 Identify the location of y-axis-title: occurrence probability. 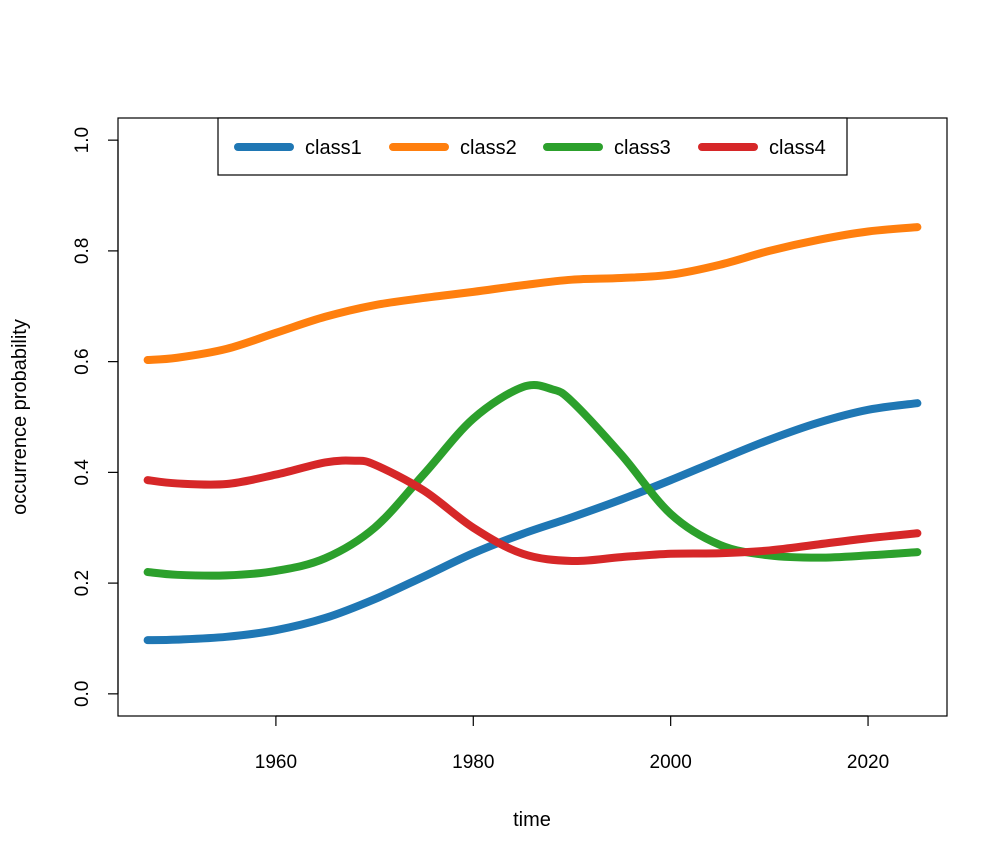
(20, 417).